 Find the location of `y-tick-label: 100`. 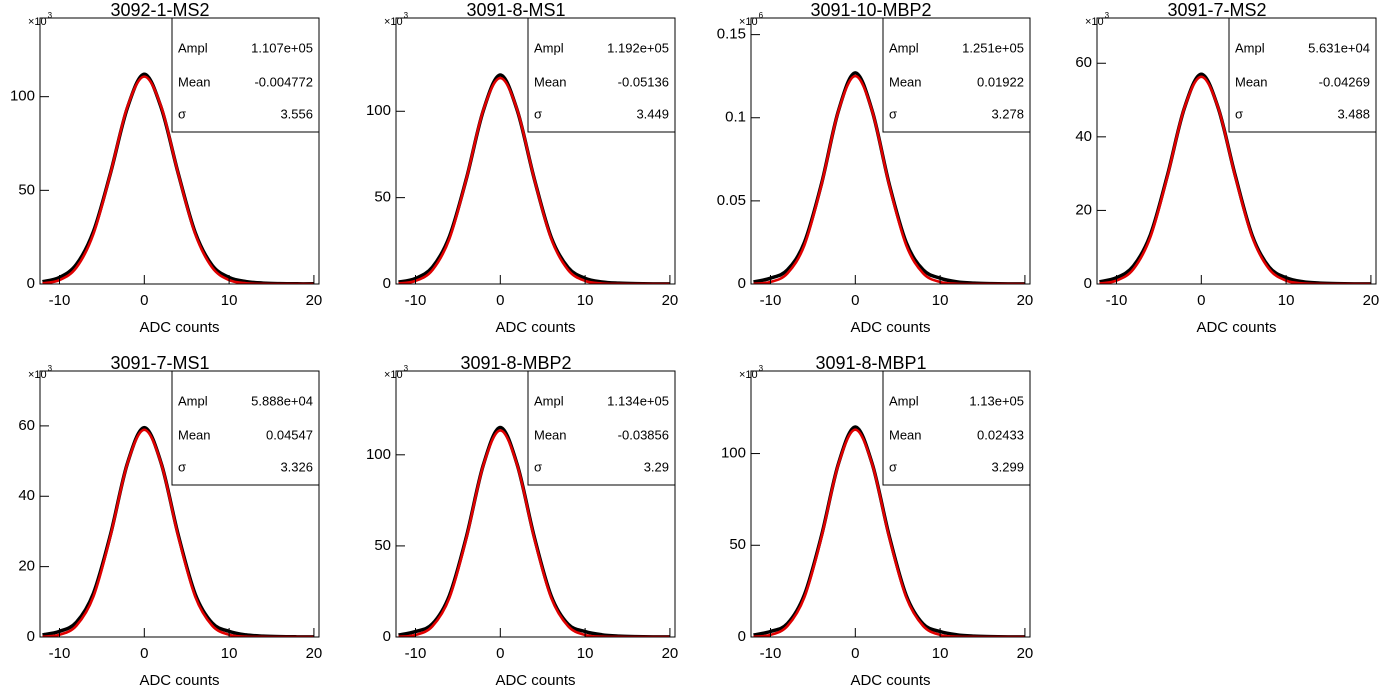

y-tick-label: 100 is located at coordinates (22, 96).